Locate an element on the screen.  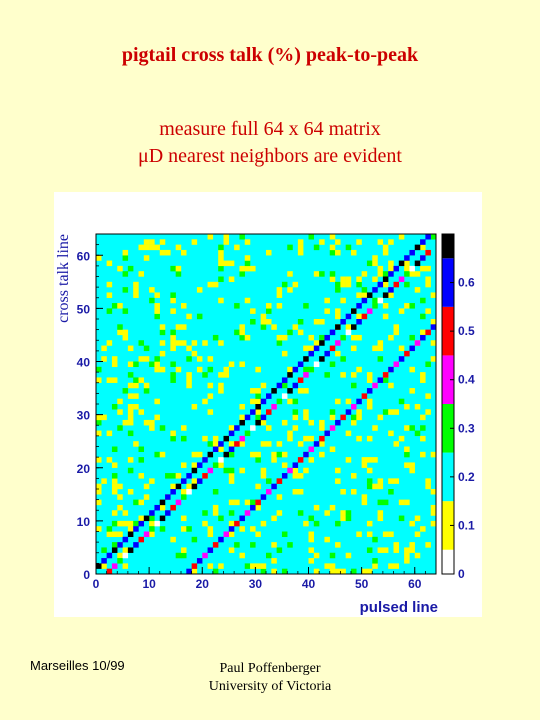
colorbar-tick-label: 0.4 is located at coordinates (466, 380).